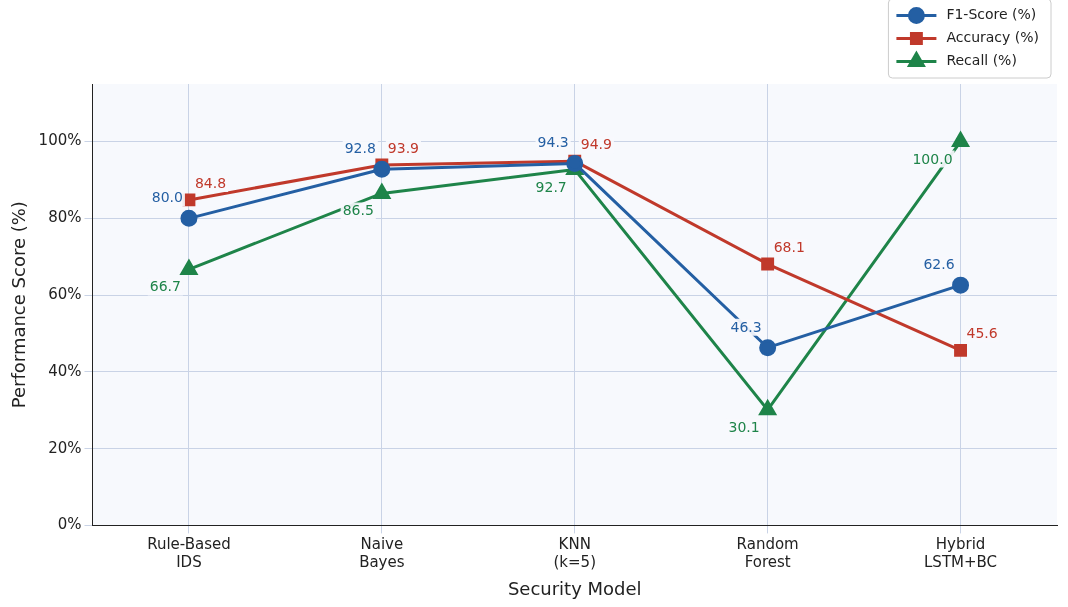  What do you see at coordinates (553, 142) in the screenshot?
I see `data-label: 94.3` at bounding box center [553, 142].